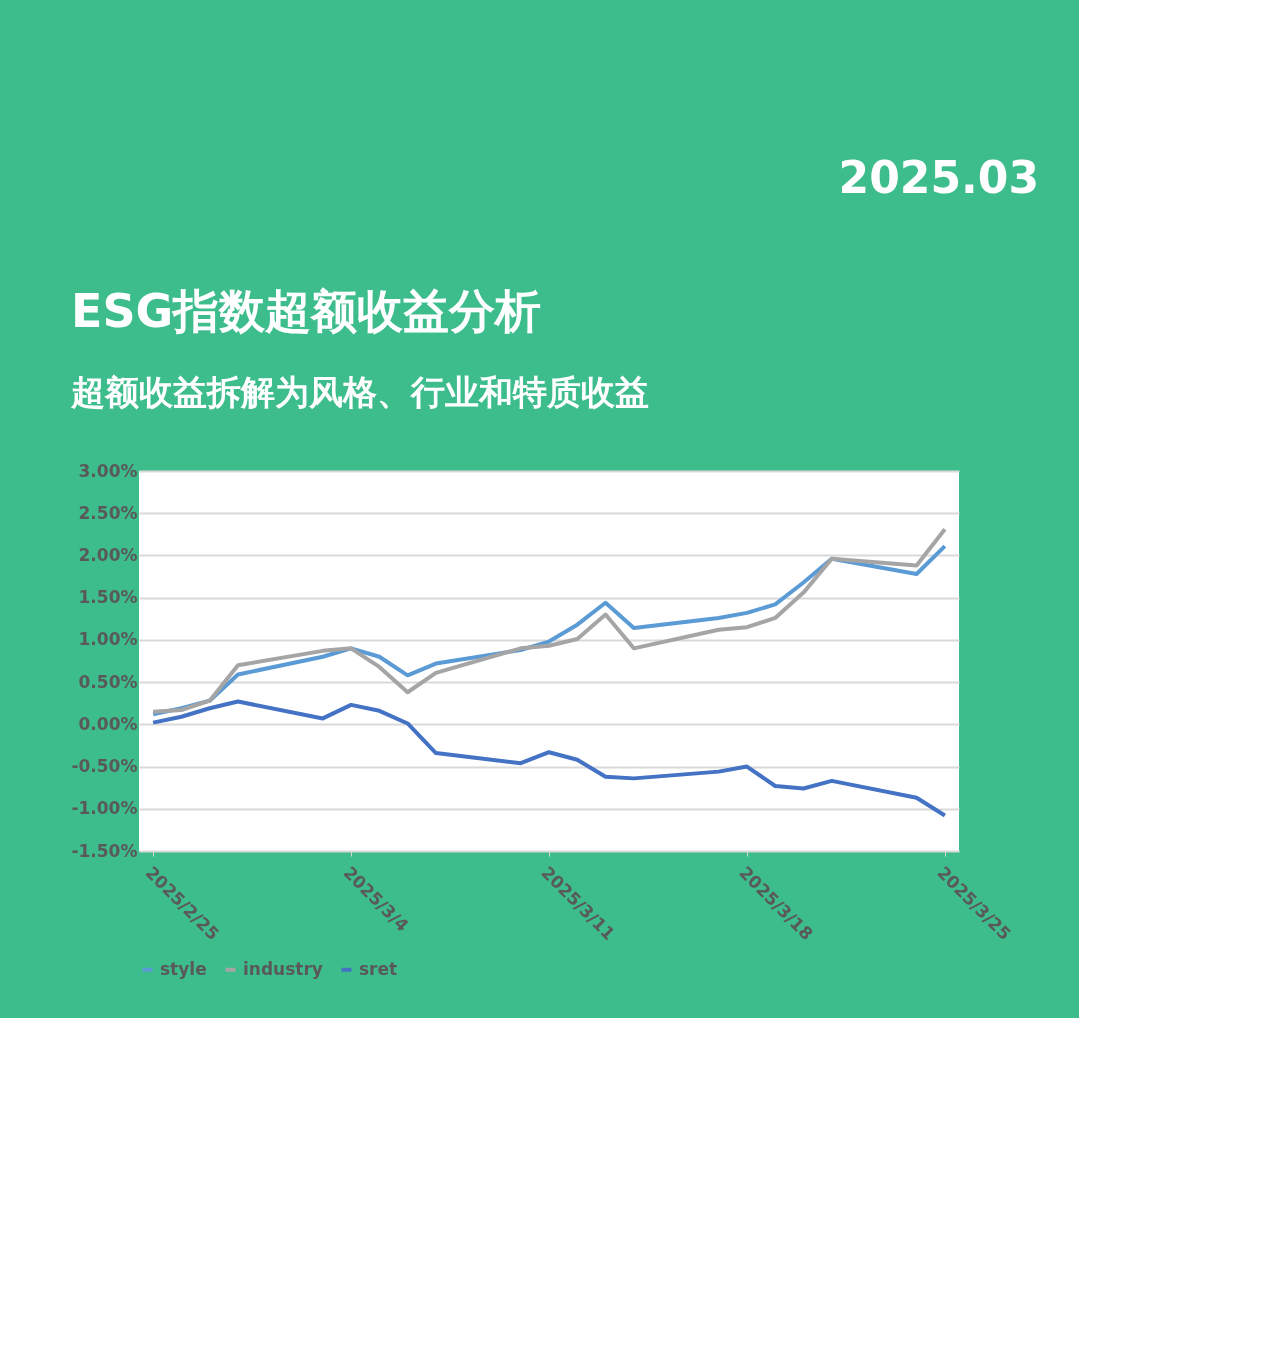 Image resolution: width=1280 pixels, height=1350 pixels. Describe the element at coordinates (104, 850) in the screenshot. I see `y-tick-label: -1.50%` at that location.